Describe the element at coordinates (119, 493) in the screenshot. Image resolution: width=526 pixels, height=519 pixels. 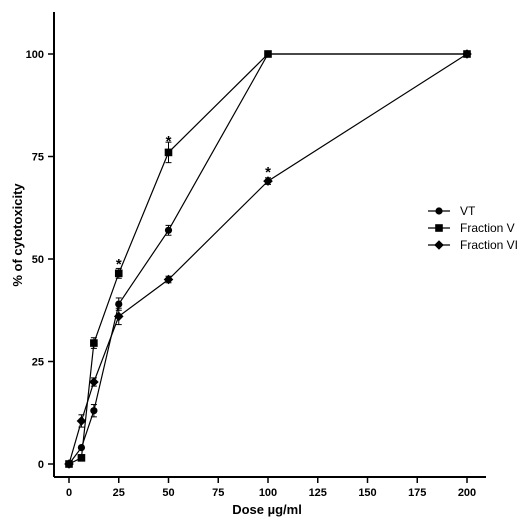
I see `x-tick-label: 25` at that location.